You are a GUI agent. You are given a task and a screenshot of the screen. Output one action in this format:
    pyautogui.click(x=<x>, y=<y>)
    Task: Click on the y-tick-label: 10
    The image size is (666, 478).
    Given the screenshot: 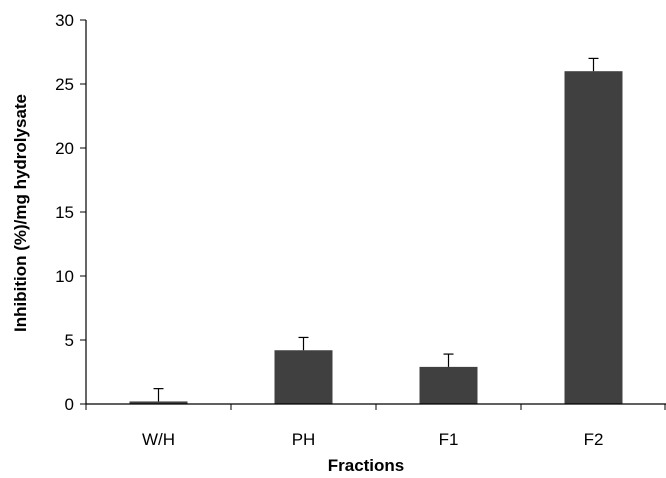 What is the action you would take?
    pyautogui.click(x=64, y=276)
    